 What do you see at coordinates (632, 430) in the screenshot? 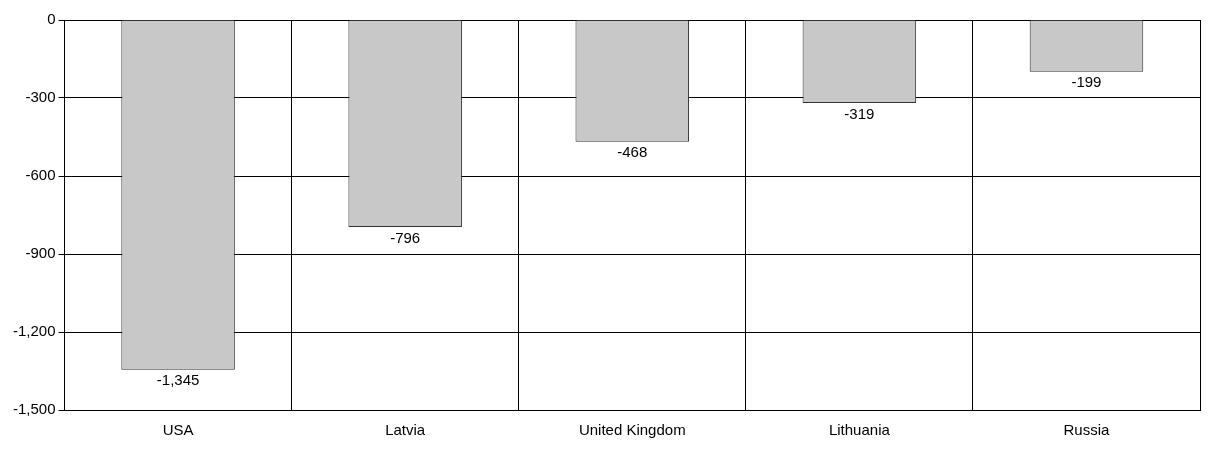
I see `x-tick-label: United Kingdom` at bounding box center [632, 430].